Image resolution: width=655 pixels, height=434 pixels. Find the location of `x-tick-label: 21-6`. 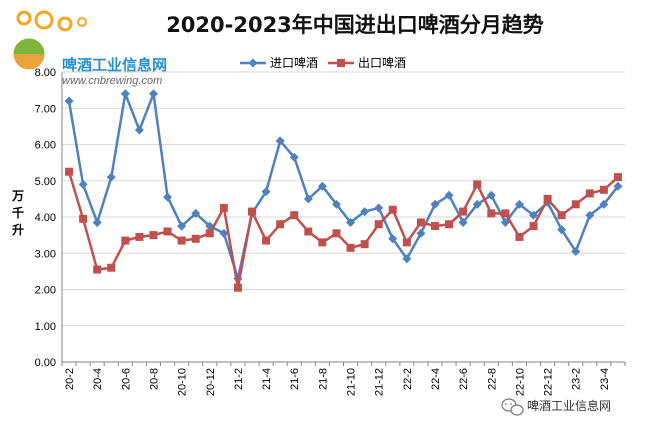

x-tick-label: 21-6 is located at coordinates (295, 379).